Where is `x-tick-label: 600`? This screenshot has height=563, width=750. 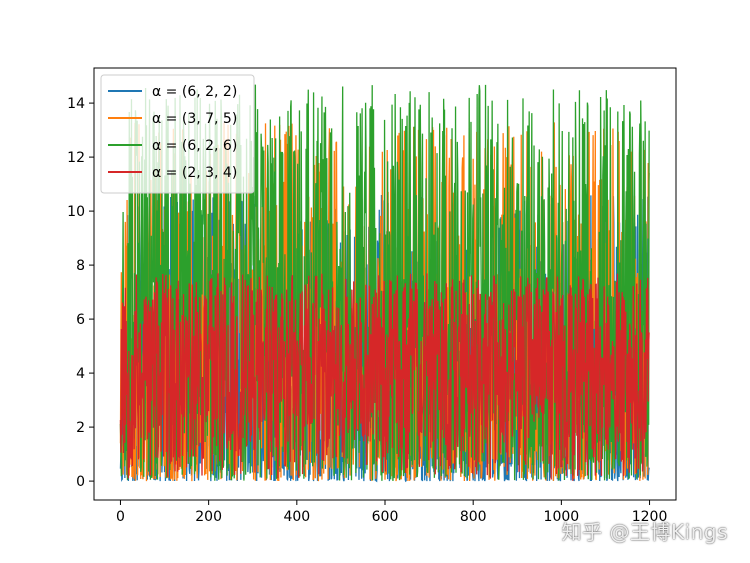
x-tick-label: 600 is located at coordinates (385, 517).